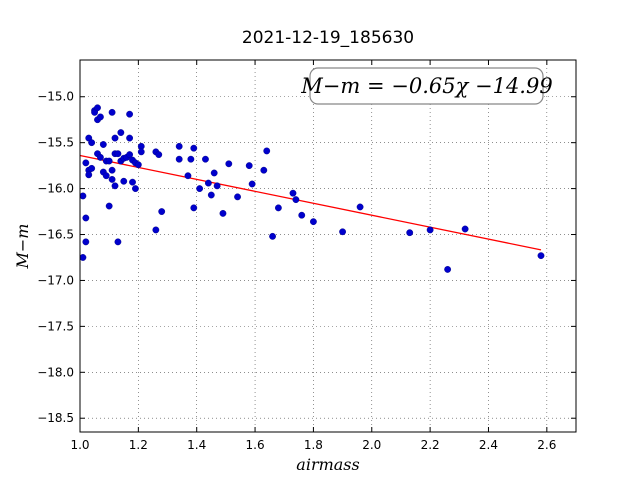  Describe the element at coordinates (55, 143) in the screenshot. I see `y-tick-label: −15.5` at that location.